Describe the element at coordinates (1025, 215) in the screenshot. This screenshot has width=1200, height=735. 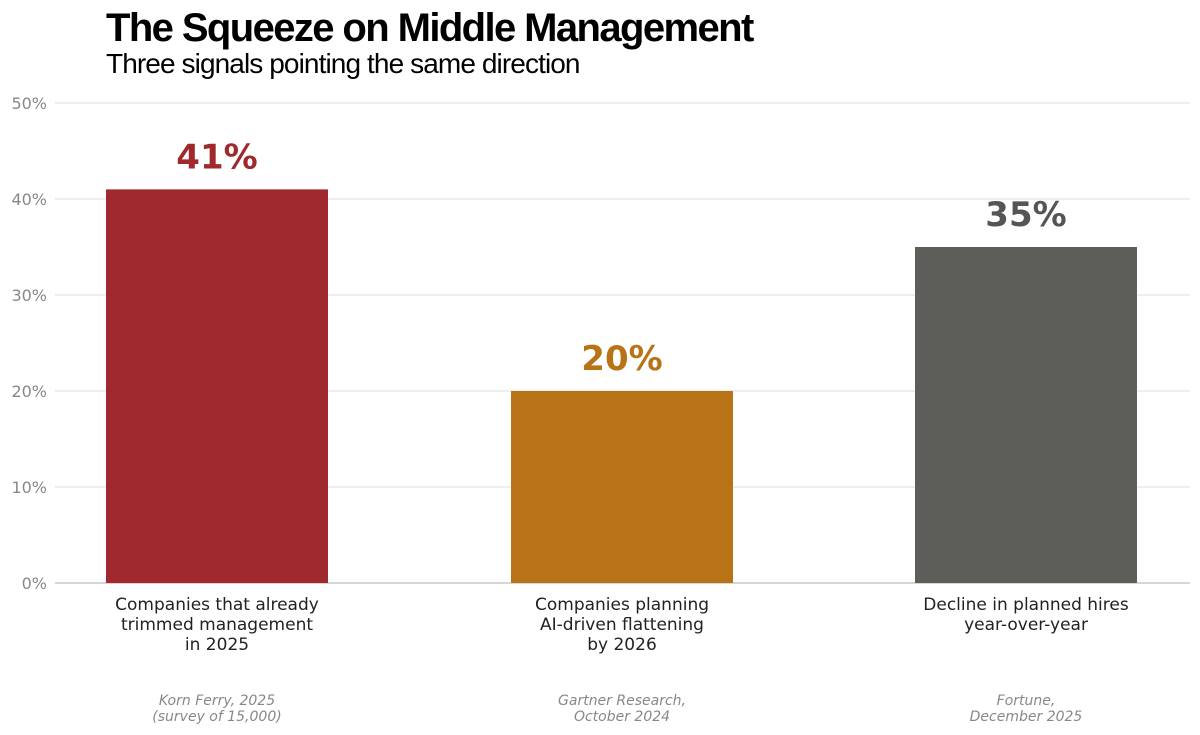
I see `bar-value-label: 35%` at that location.